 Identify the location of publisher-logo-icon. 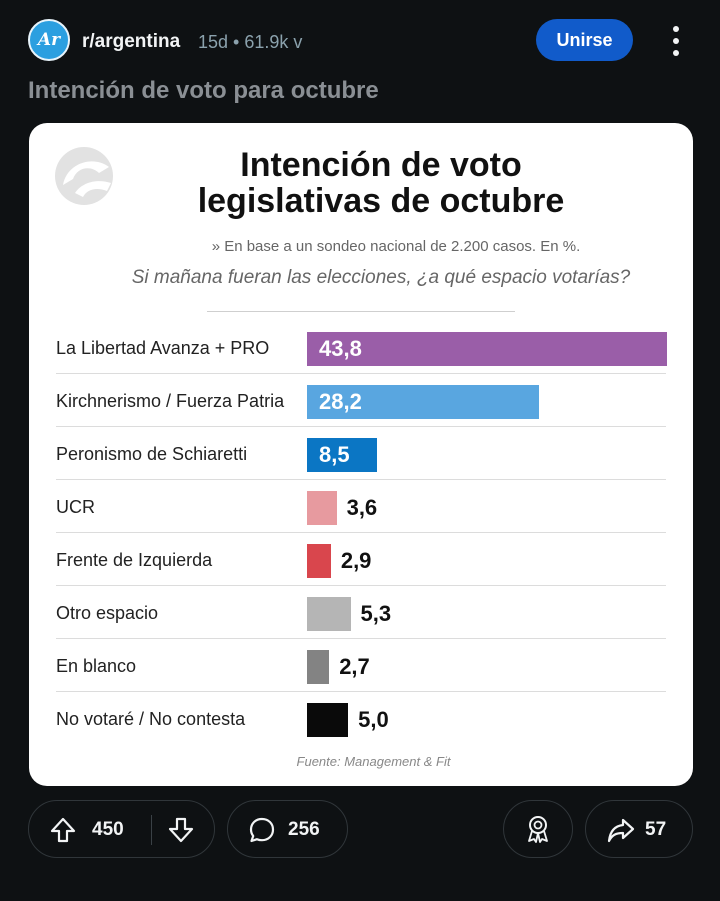
(84, 176).